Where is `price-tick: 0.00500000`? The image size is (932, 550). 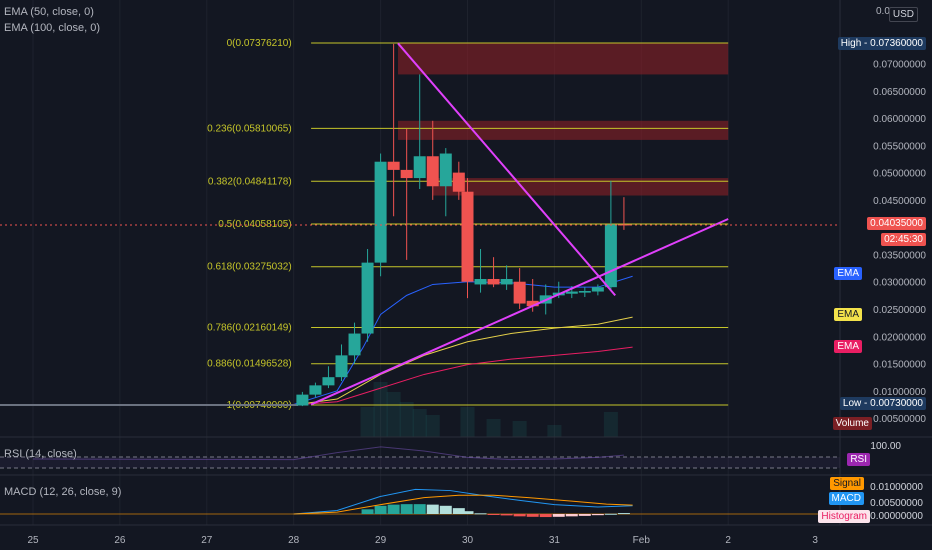 price-tick: 0.00500000 is located at coordinates (899, 419).